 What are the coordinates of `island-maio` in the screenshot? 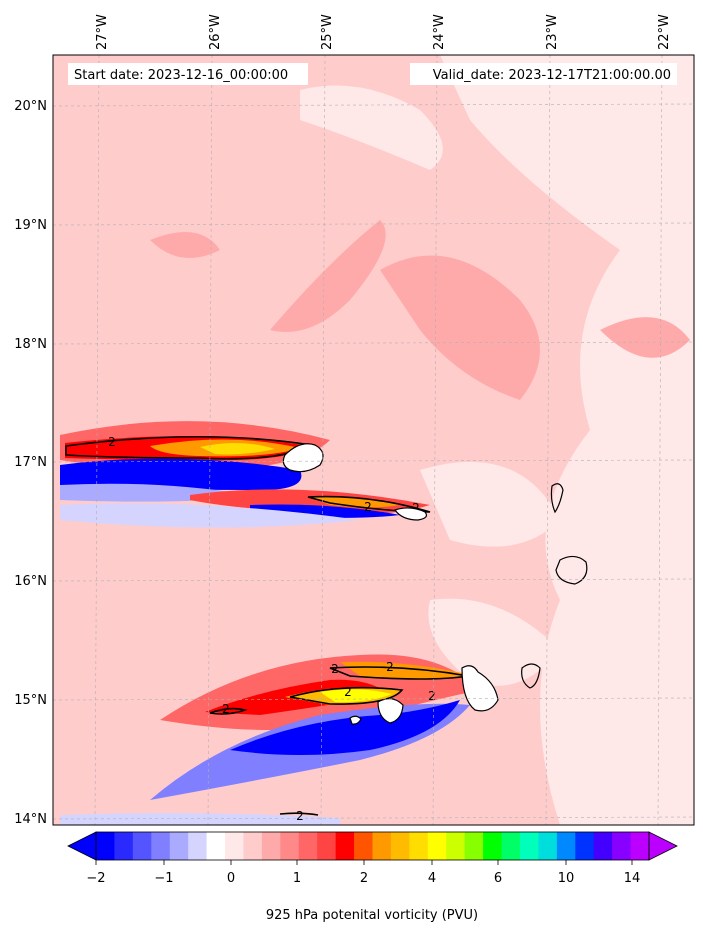 It's located at (531, 676).